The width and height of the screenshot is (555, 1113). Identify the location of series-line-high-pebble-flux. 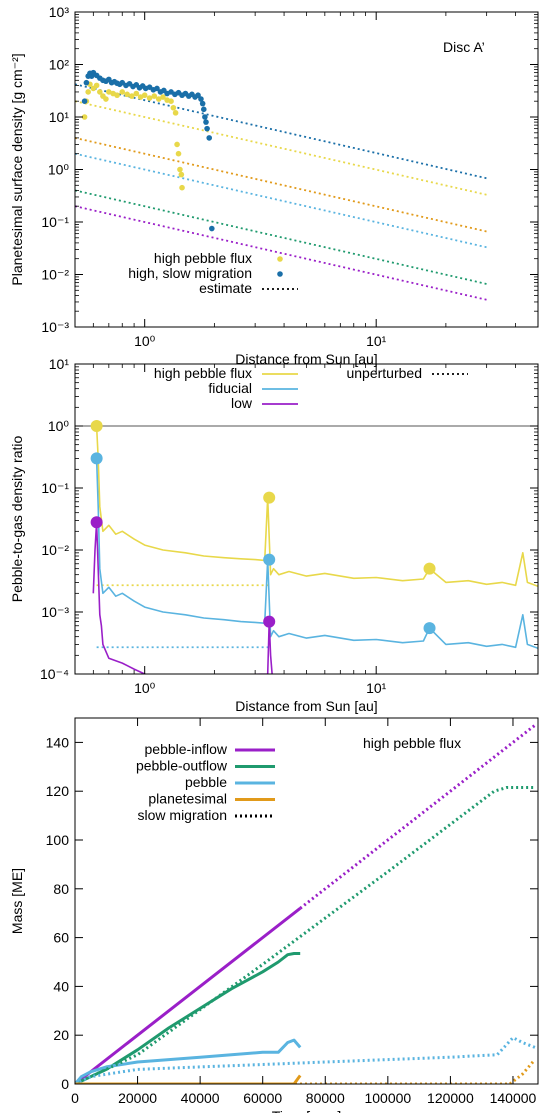
(316, 506).